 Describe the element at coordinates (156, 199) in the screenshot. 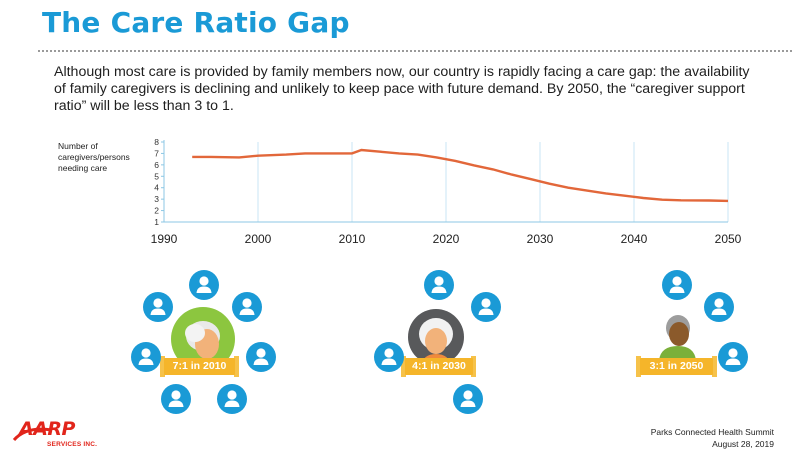

I see `y-tick-label: 3` at that location.